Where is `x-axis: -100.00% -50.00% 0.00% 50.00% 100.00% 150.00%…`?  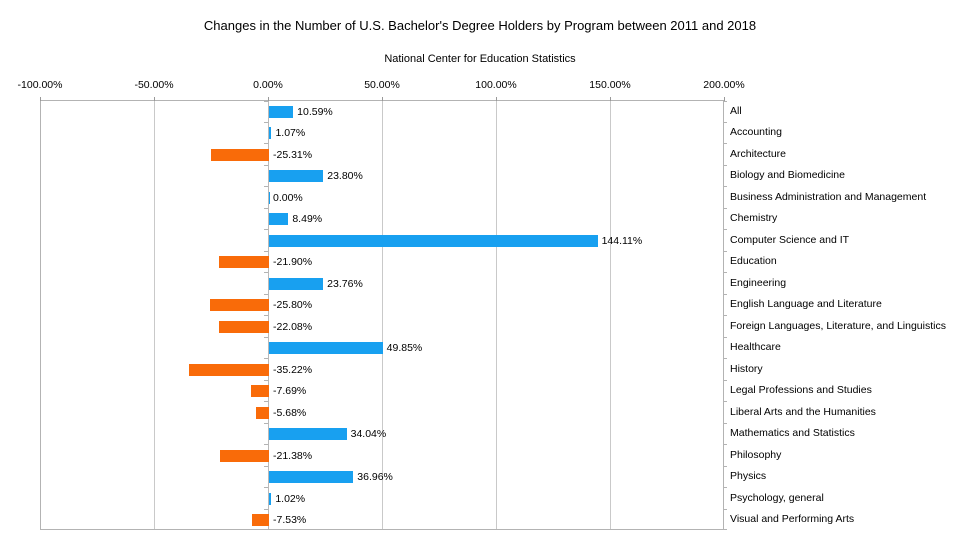 x-axis: -100.00% -50.00% 0.00% 50.00% 100.00% 150.00%… is located at coordinates (480, 86).